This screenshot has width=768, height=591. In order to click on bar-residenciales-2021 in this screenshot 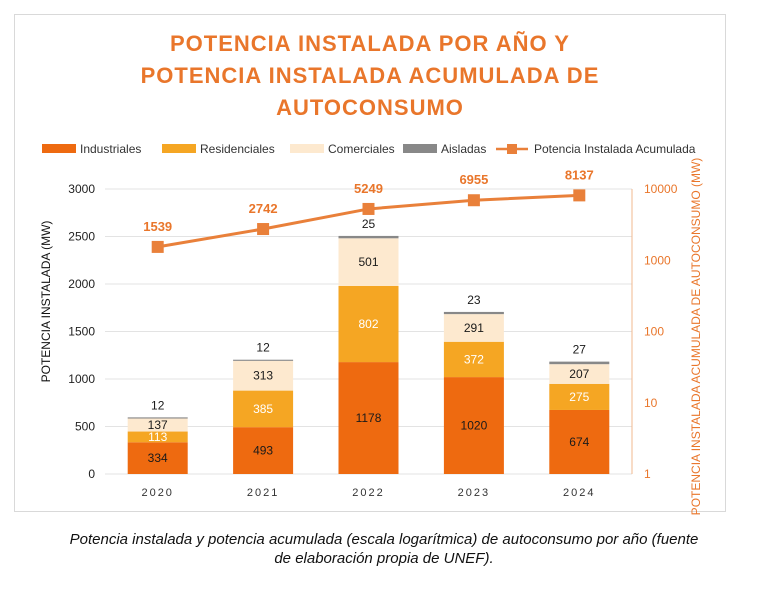, I will do `click(263, 409)`.